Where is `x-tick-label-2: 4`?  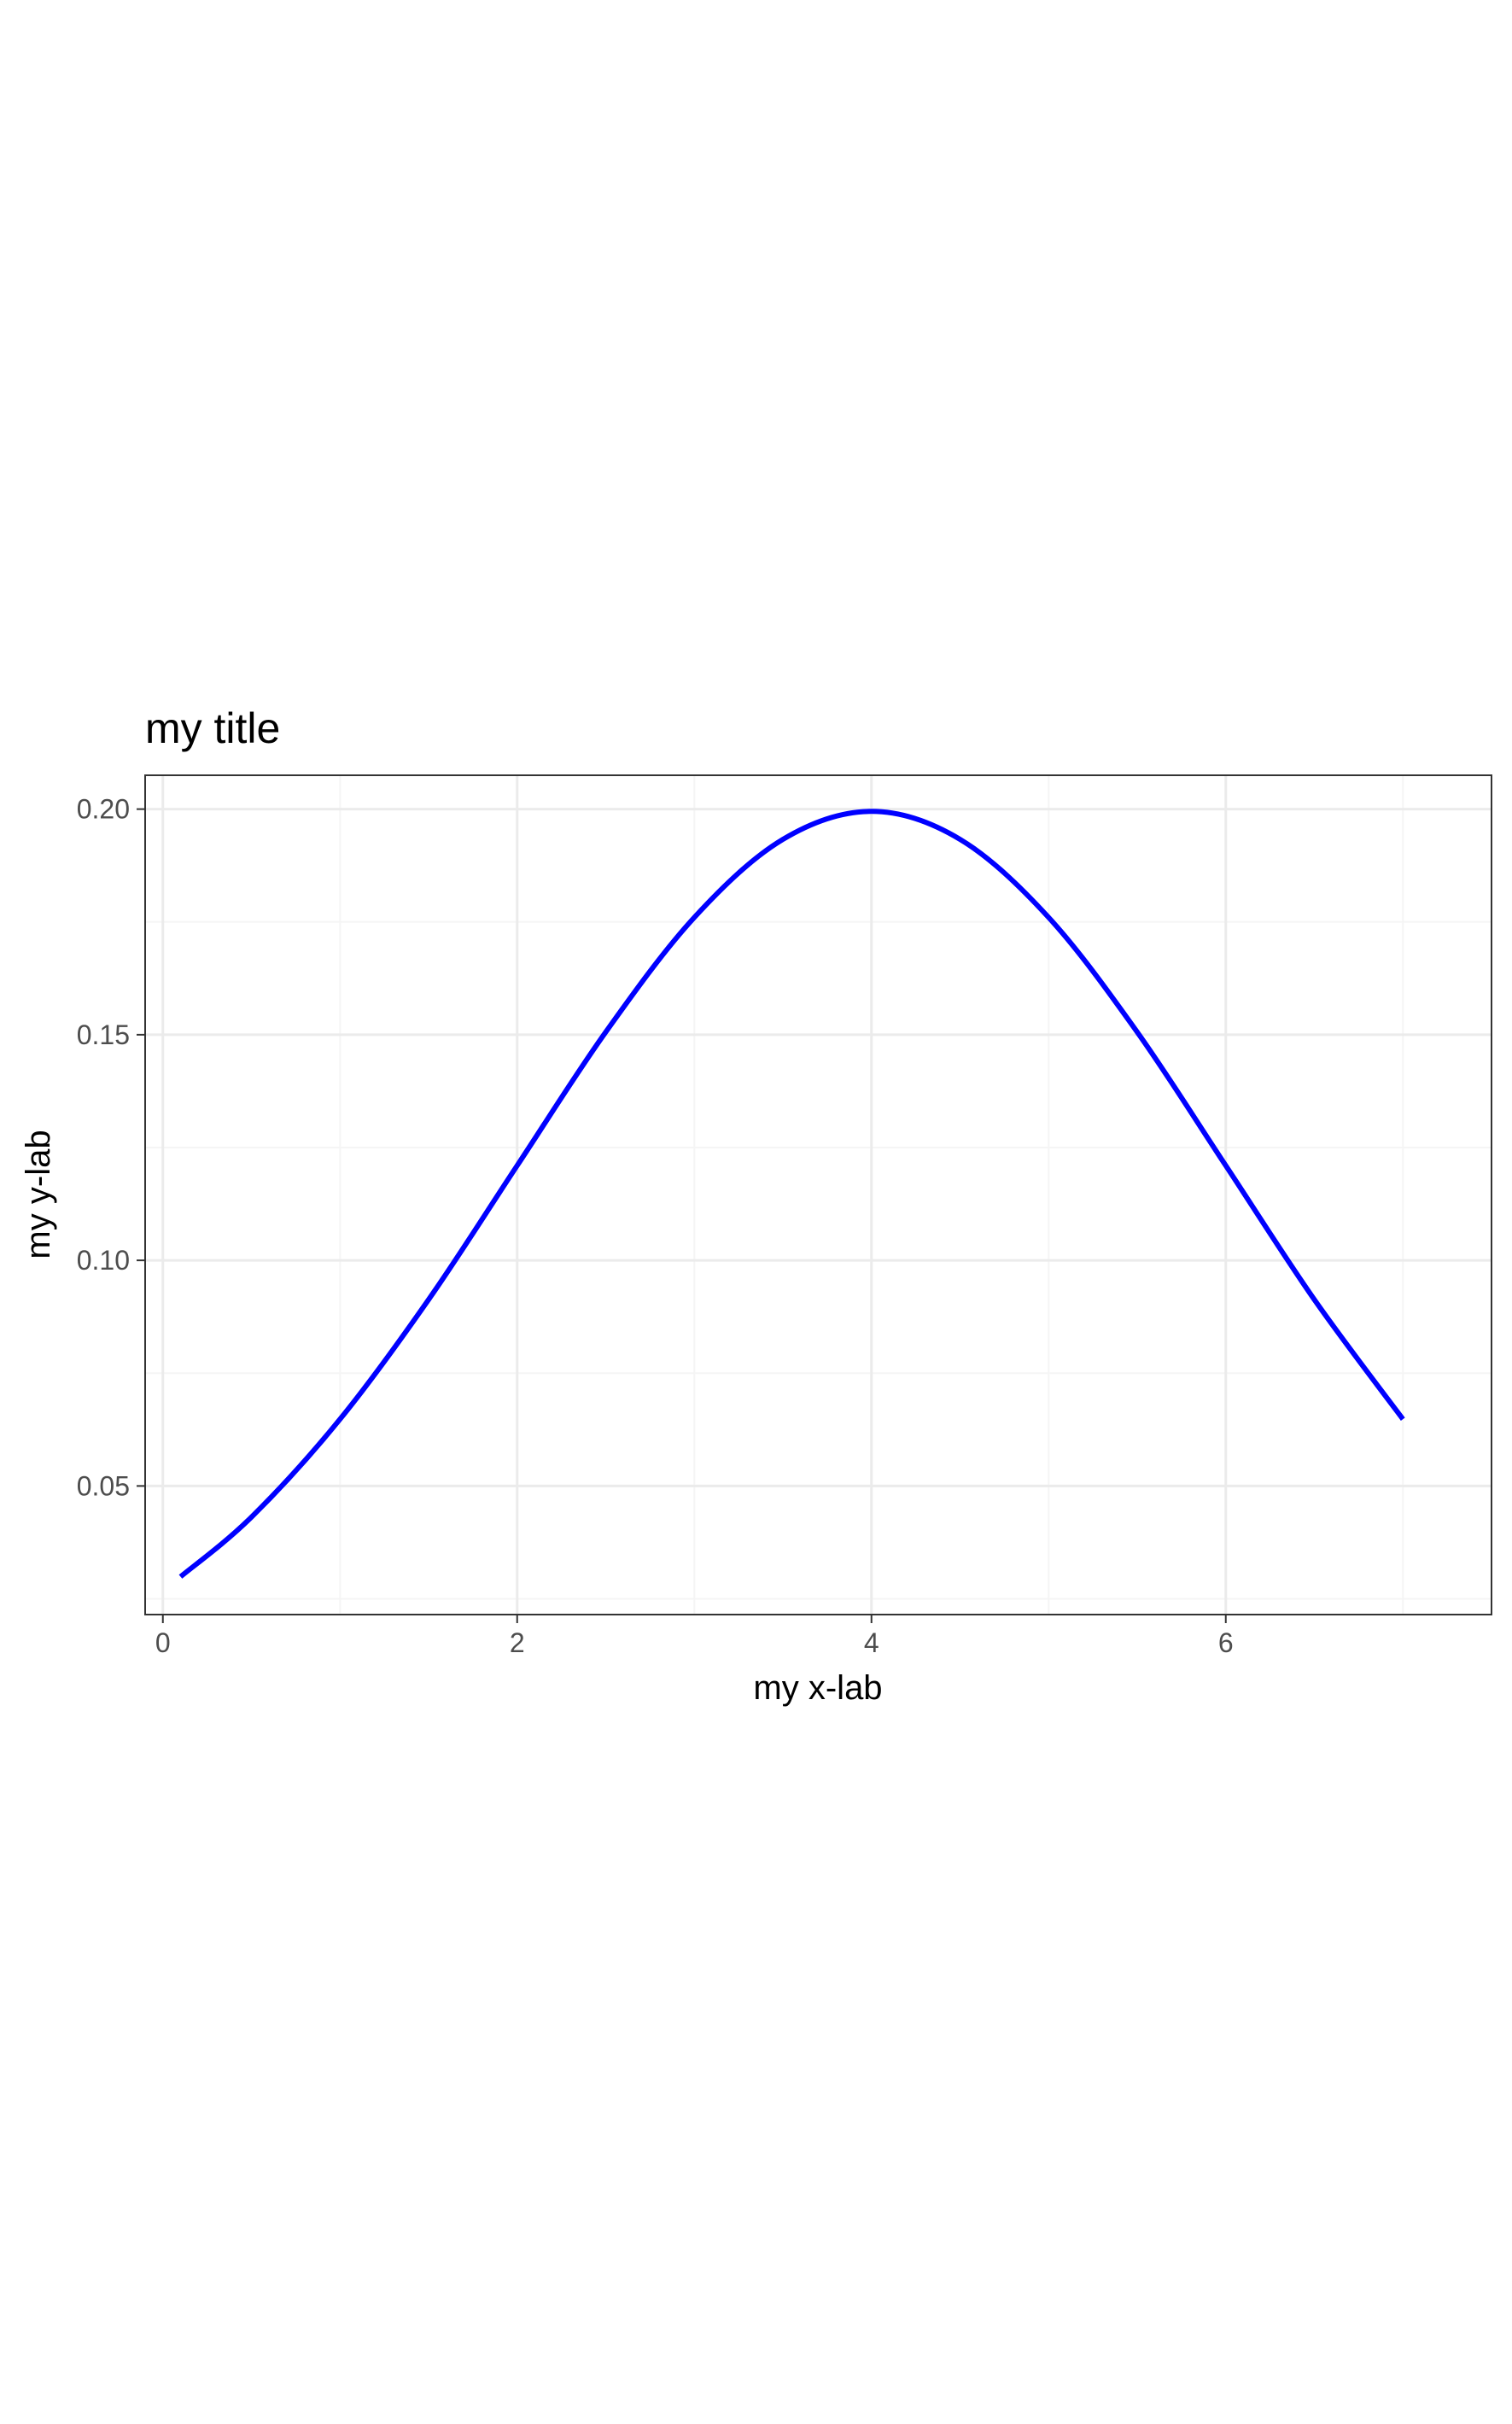
x-tick-label-2: 4 is located at coordinates (871, 1642).